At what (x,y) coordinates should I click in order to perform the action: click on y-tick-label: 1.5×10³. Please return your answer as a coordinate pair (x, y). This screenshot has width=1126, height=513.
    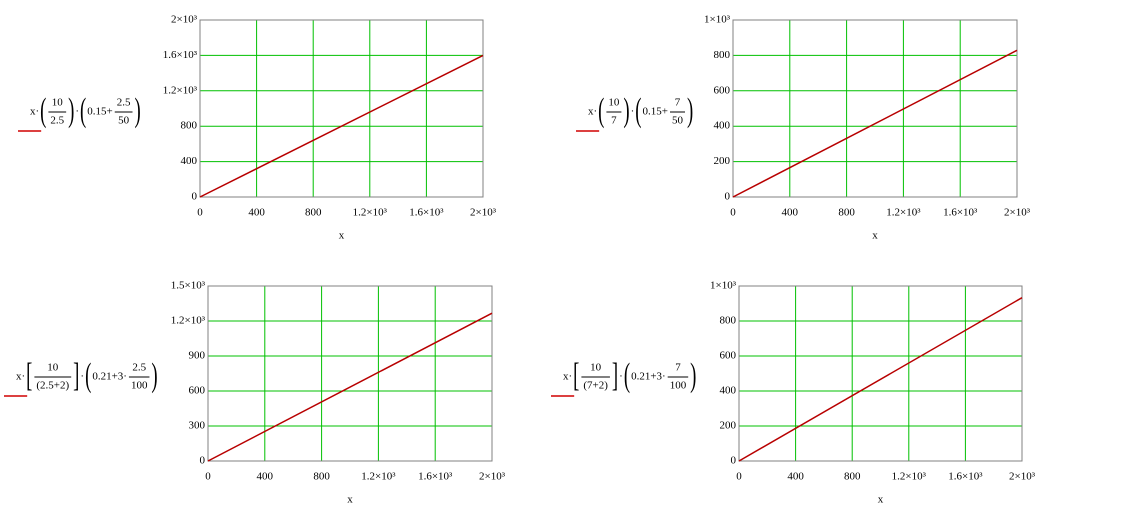
    Looking at the image, I should click on (188, 286).